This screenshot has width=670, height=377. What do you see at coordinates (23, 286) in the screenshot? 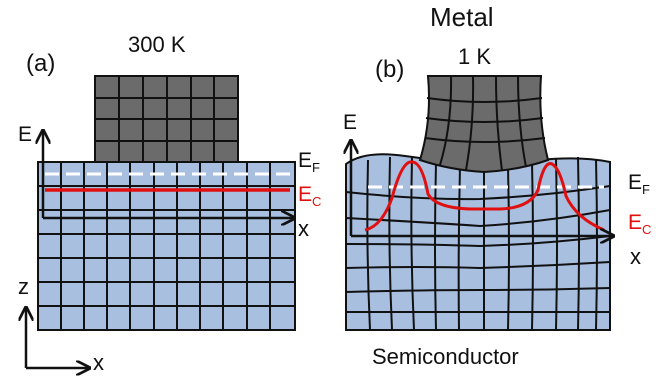
I see `coord-z-label: z` at bounding box center [23, 286].